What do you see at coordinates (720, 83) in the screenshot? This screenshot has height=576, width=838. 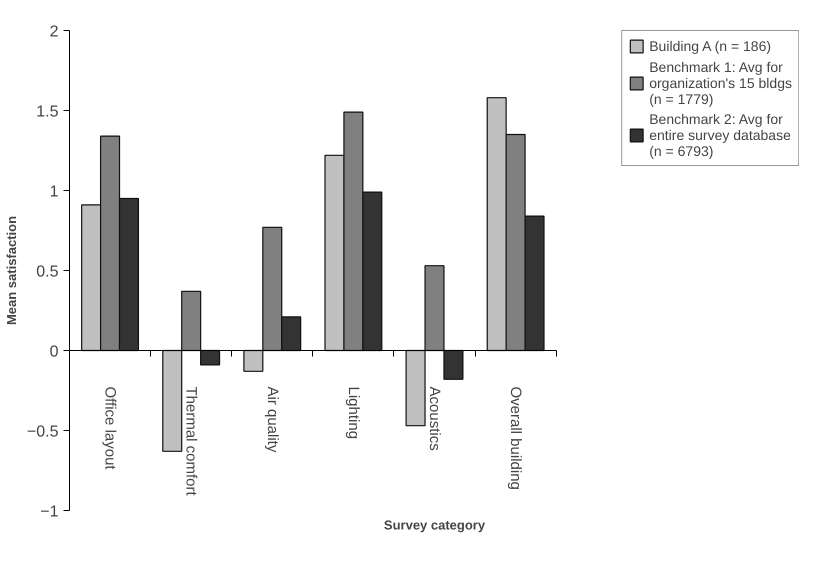 I see `legend-label: Benchmark 1: Avg for organization's 15 bldgs (n = 1779)` at bounding box center [720, 83].